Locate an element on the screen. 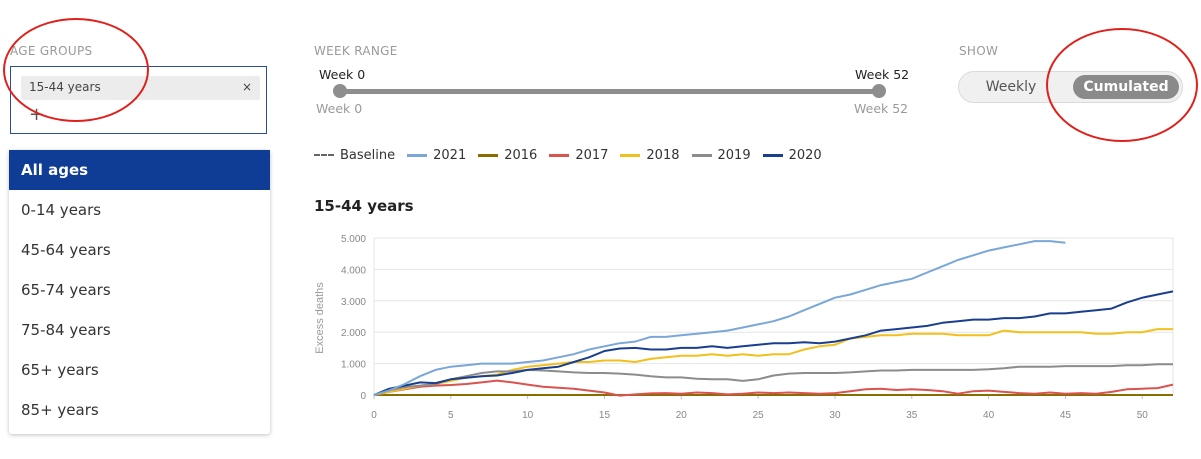 Image resolution: width=1201 pixels, height=459 pixels. x-tick-label: 25 is located at coordinates (759, 415).